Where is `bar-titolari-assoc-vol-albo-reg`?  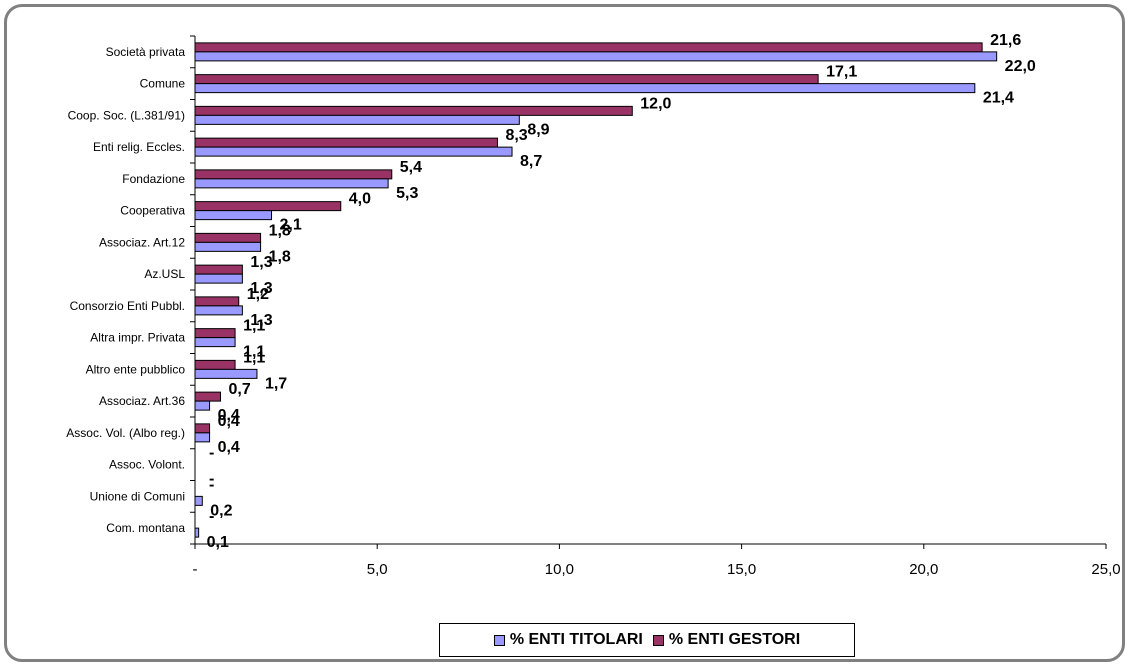
bar-titolari-assoc-vol-albo-reg is located at coordinates (202, 437).